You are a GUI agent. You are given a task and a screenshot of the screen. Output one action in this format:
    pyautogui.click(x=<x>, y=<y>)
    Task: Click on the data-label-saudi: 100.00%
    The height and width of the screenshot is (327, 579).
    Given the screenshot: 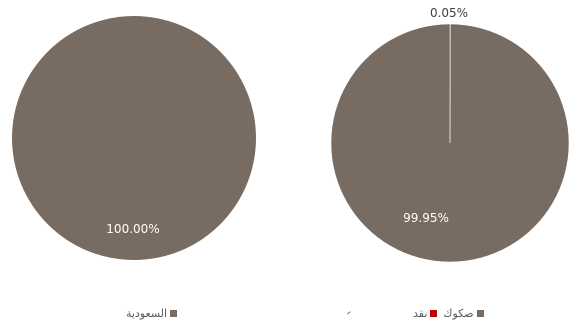 What is the action you would take?
    pyautogui.click(x=132, y=229)
    